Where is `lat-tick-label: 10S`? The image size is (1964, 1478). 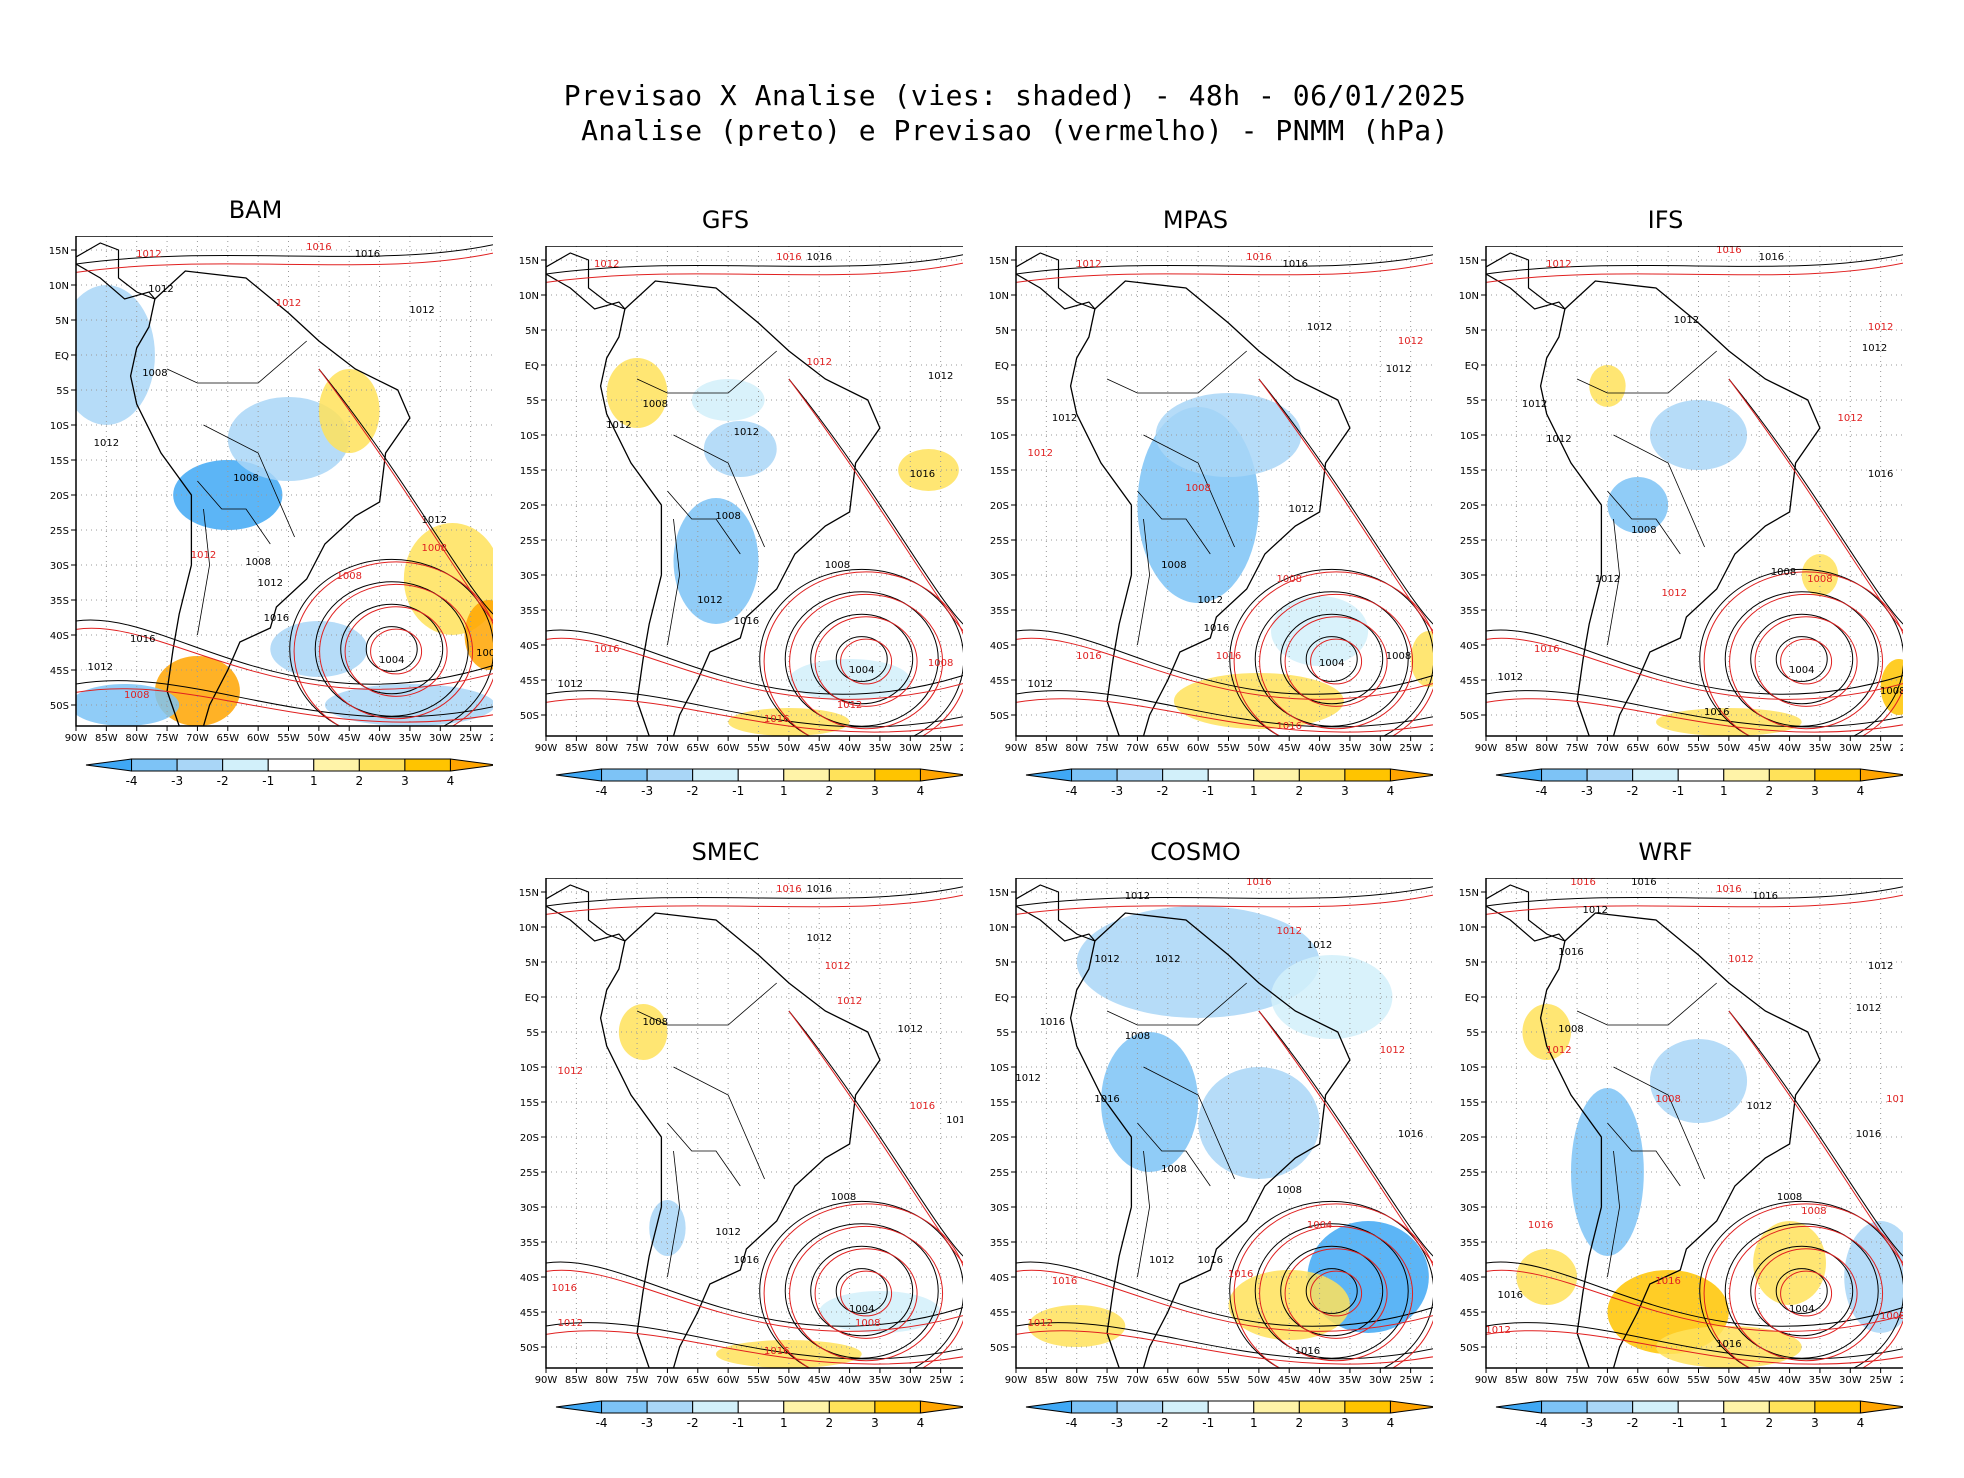 lat-tick-label: 10S is located at coordinates (59, 426).